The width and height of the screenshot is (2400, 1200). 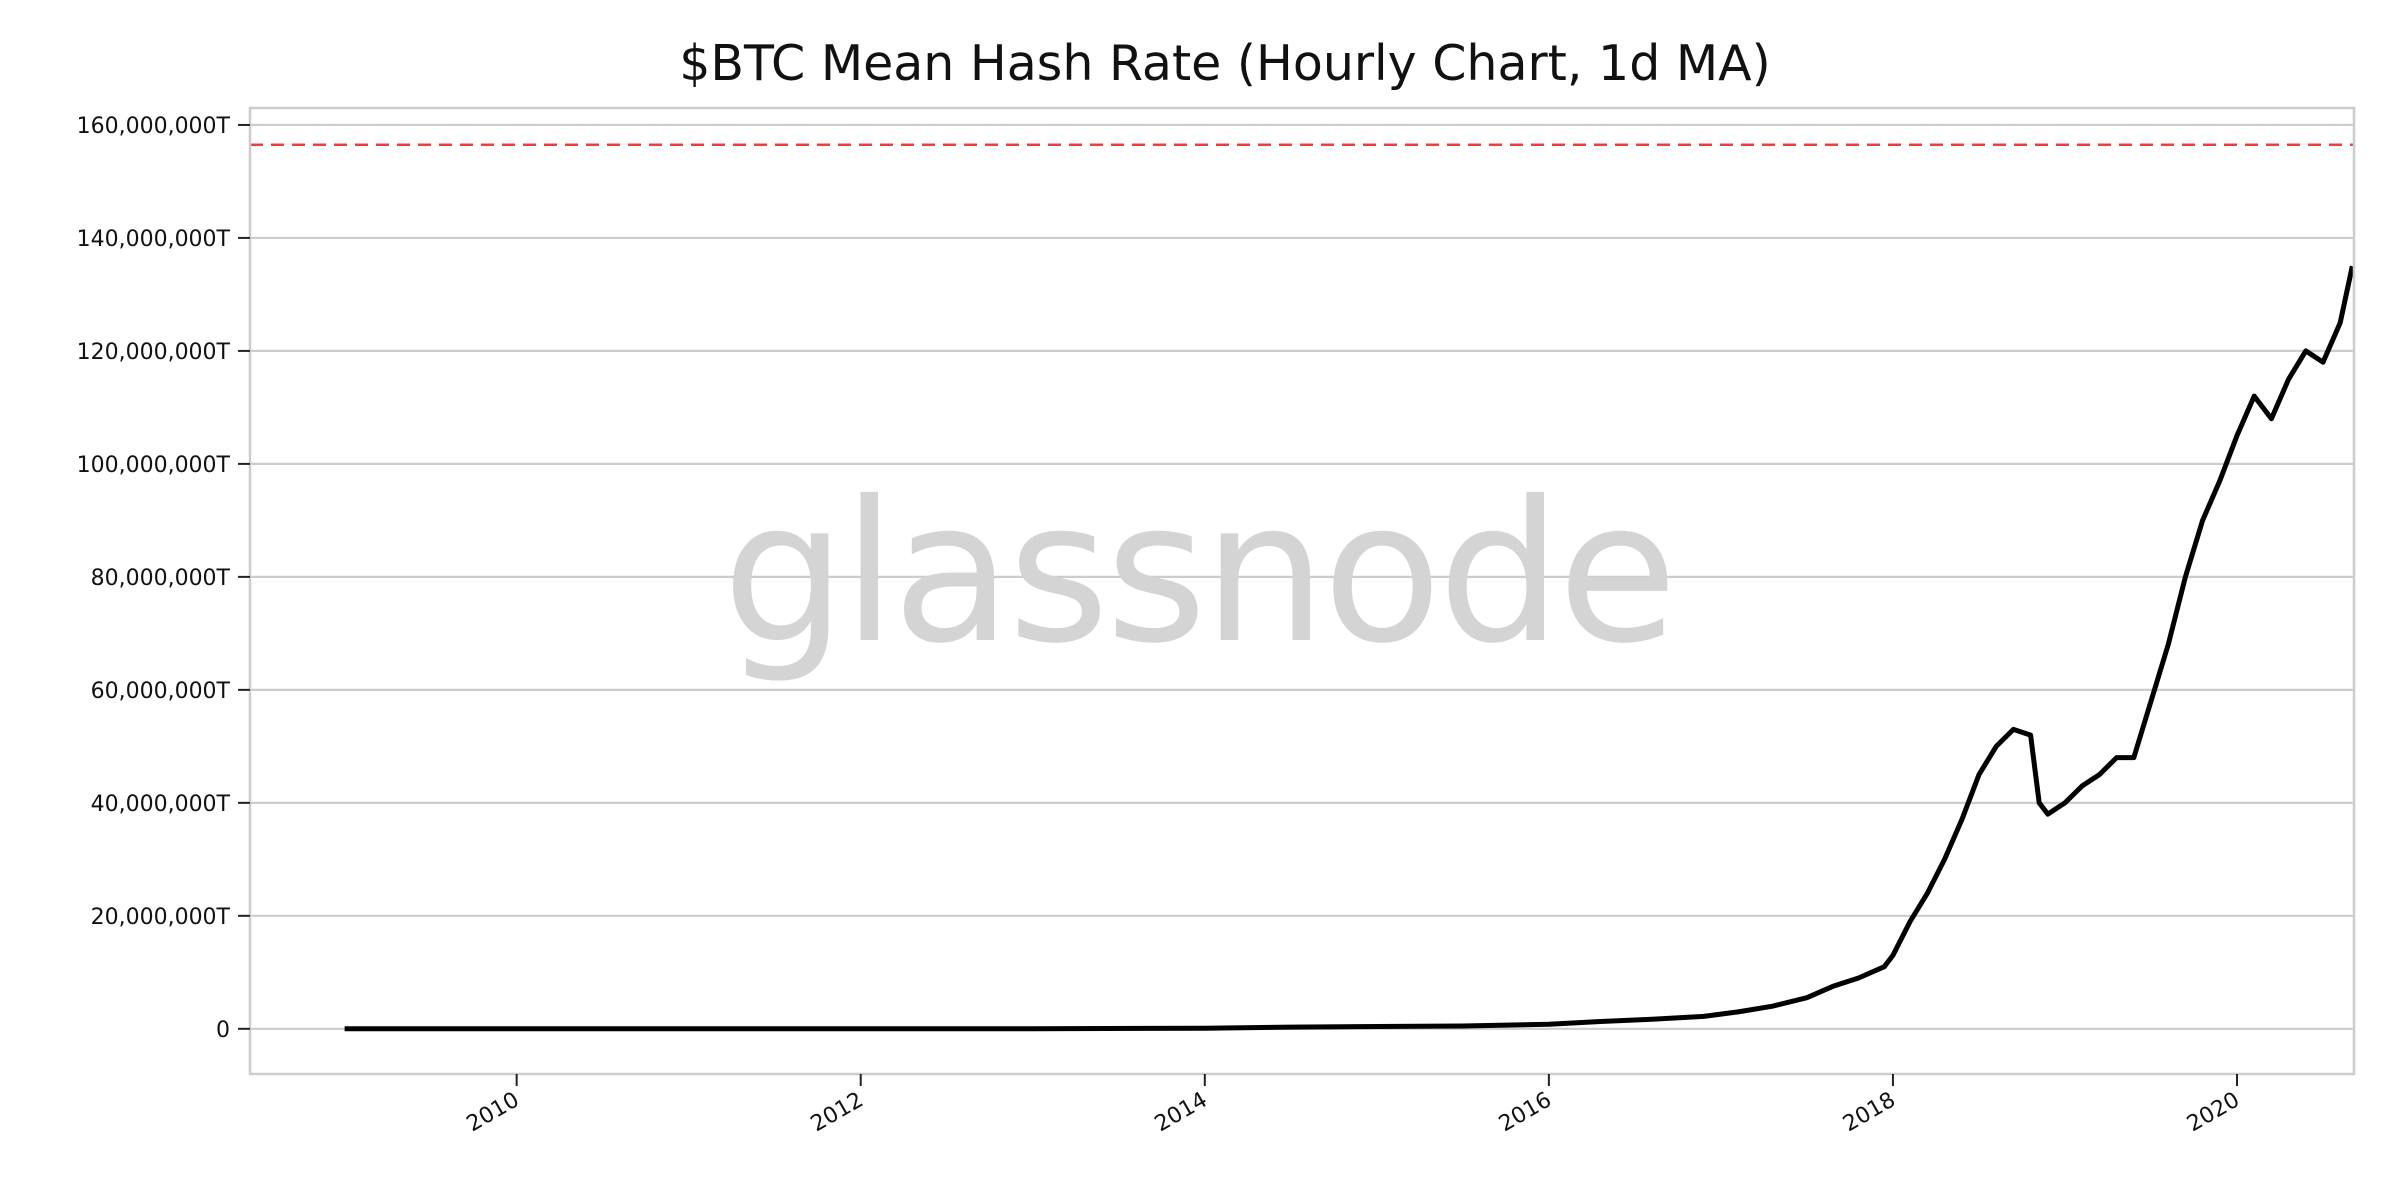 What do you see at coordinates (837, 1113) in the screenshot?
I see `x-tick-label: 2012` at bounding box center [837, 1113].